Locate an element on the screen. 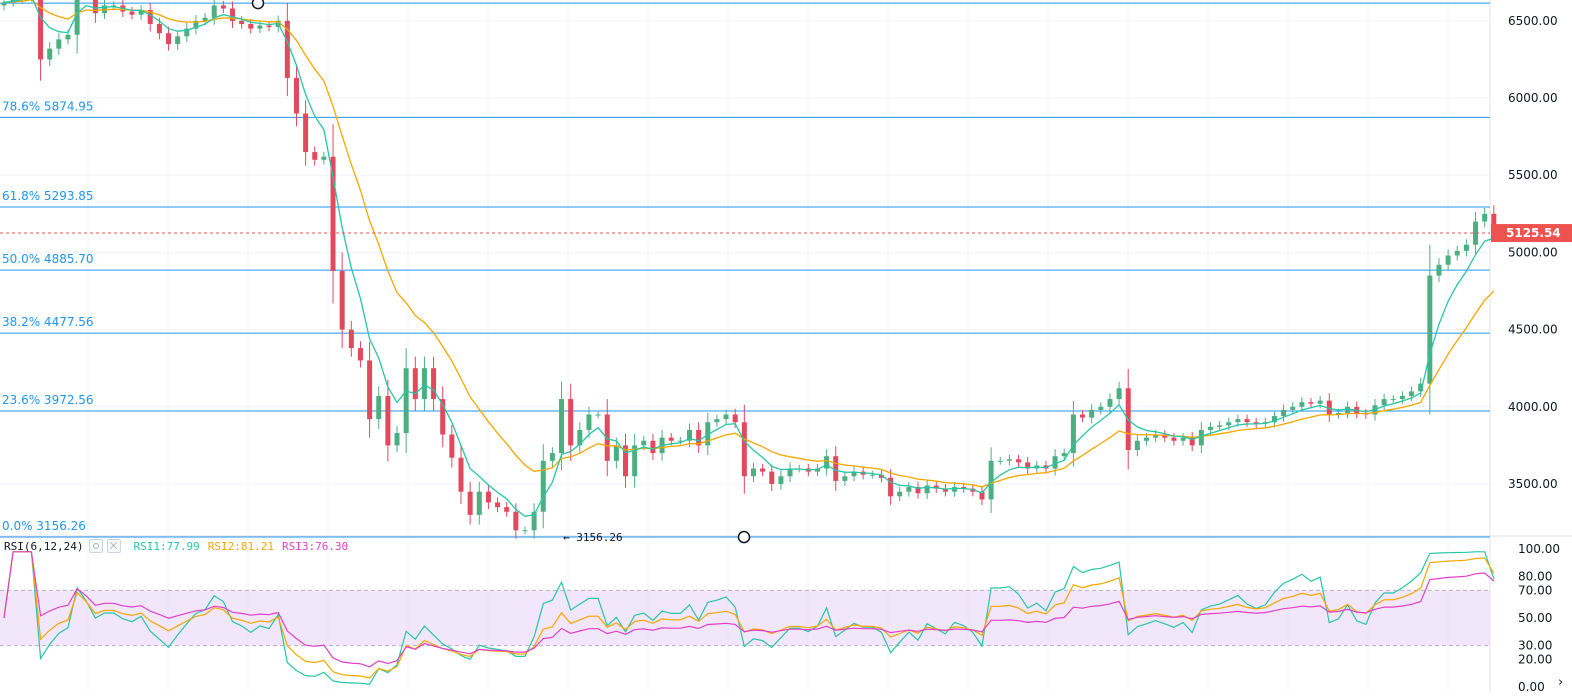 This screenshot has height=697, width=1572. rsi-band is located at coordinates (745, 618).